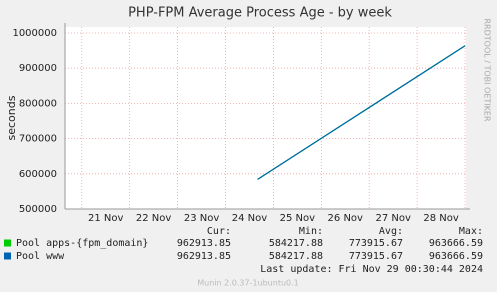 The image size is (497, 292). What do you see at coordinates (38, 174) in the screenshot?
I see `y-tick-label: 600000` at bounding box center [38, 174].